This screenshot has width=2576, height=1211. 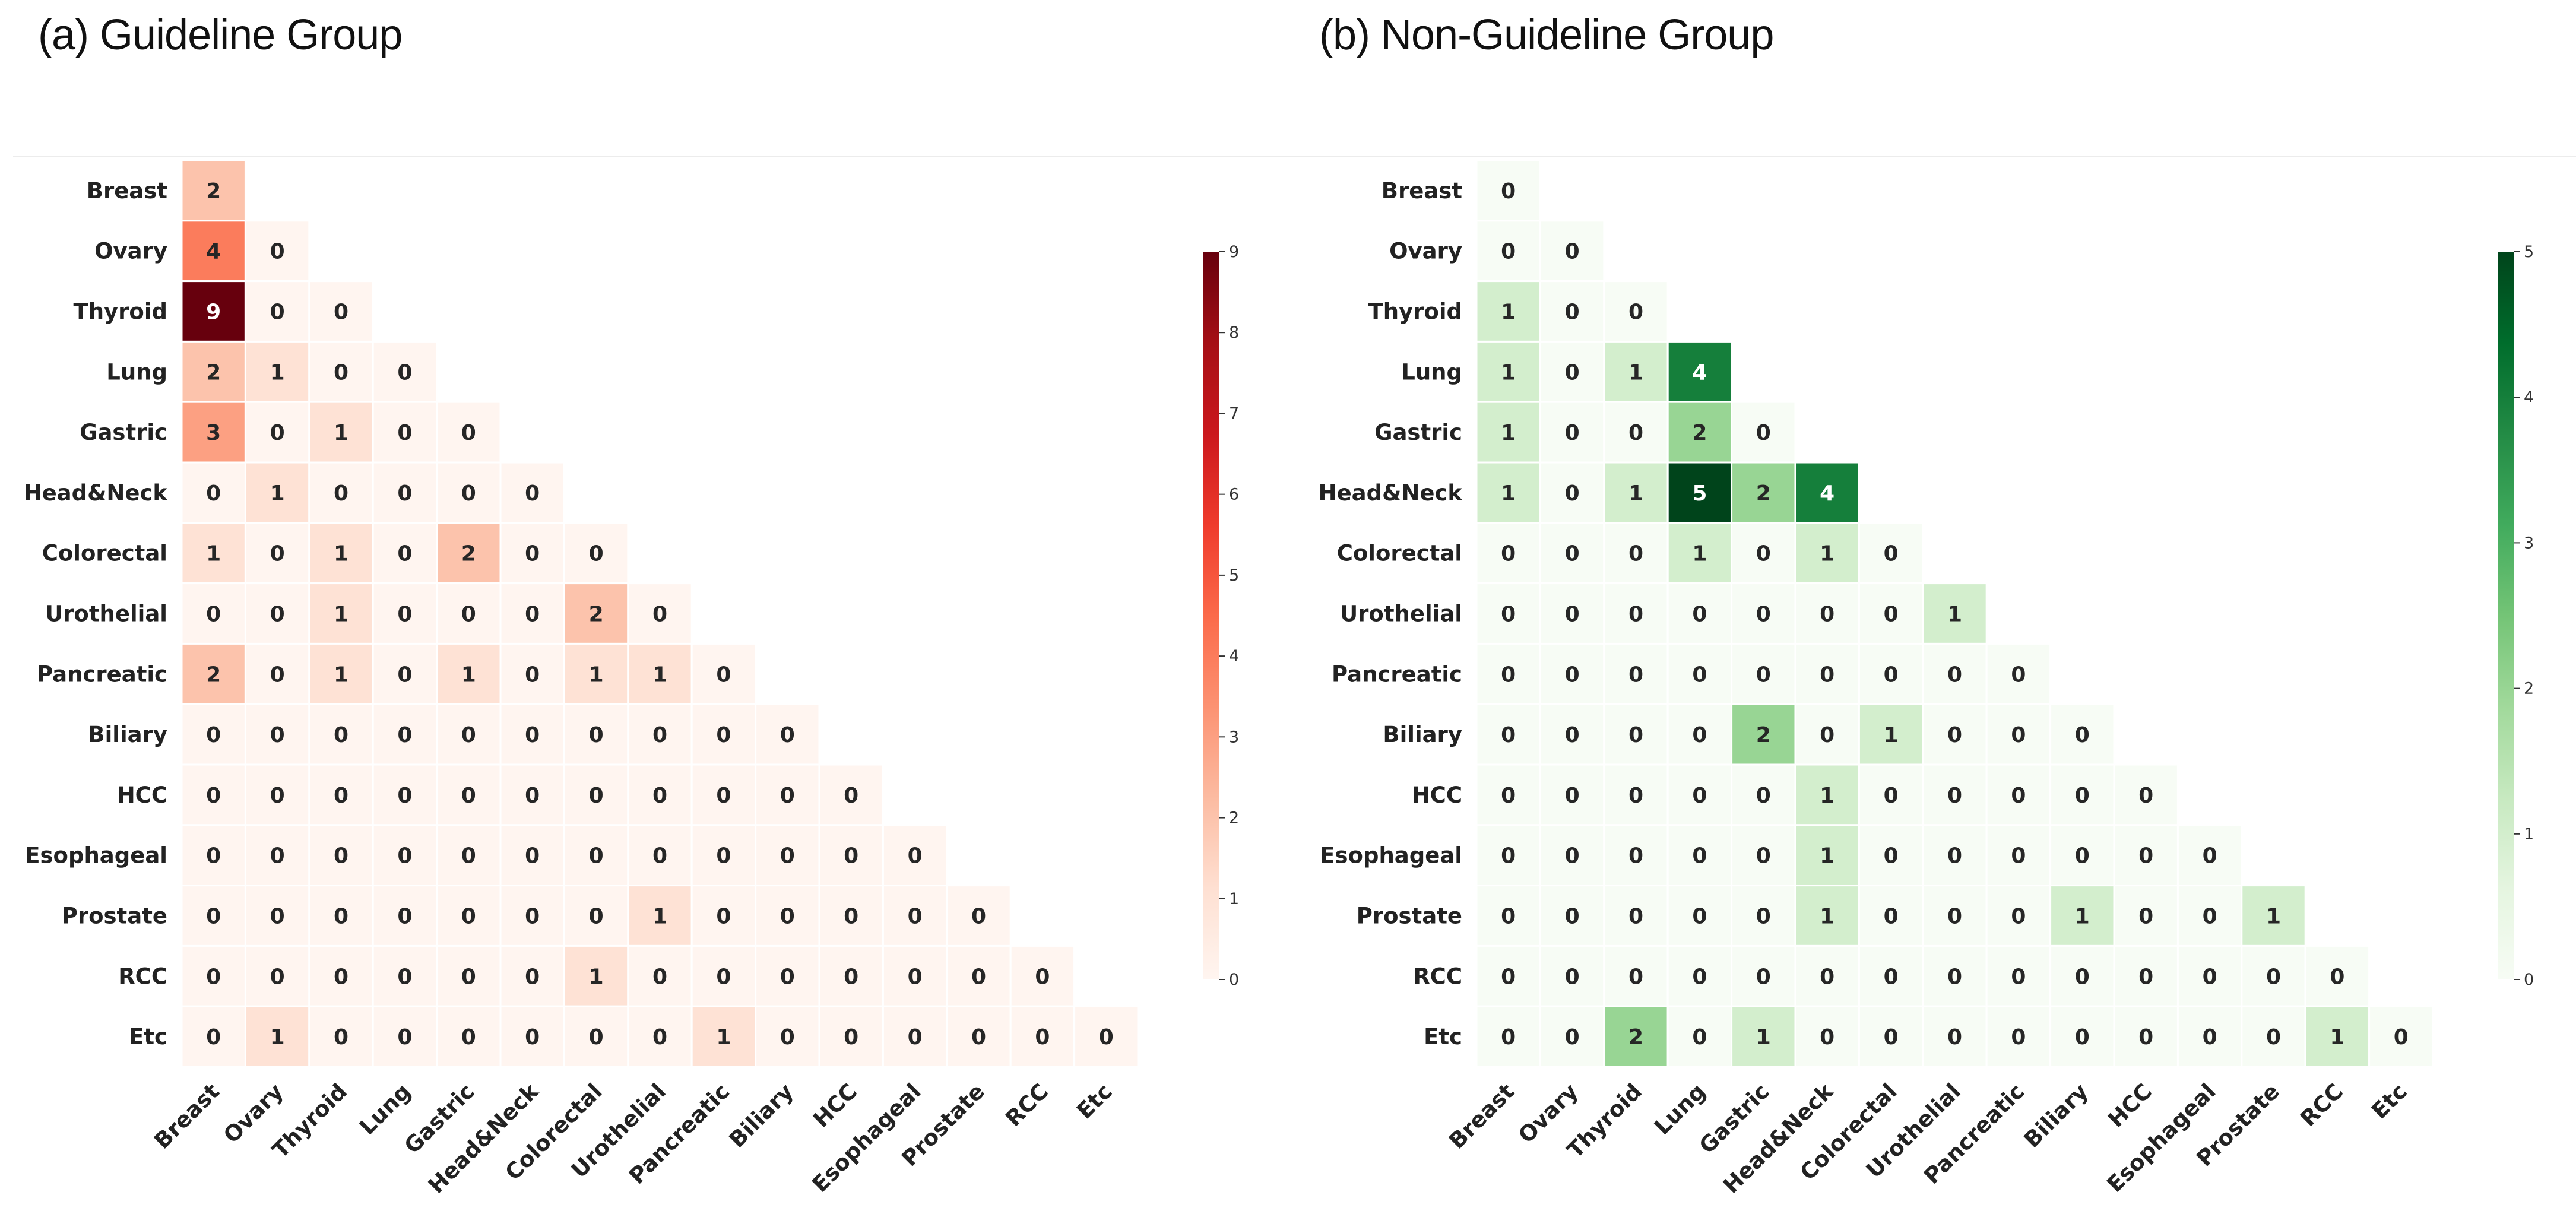 What do you see at coordinates (2529, 689) in the screenshot?
I see `colorbar-tick-label: 2` at bounding box center [2529, 689].